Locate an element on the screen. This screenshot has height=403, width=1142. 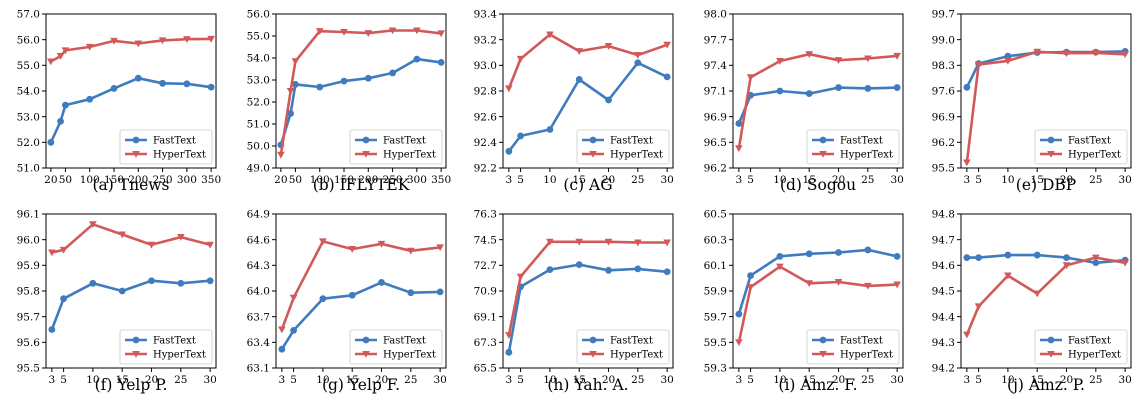
y-tick-label: 56.0 is located at coordinates (28, 40).